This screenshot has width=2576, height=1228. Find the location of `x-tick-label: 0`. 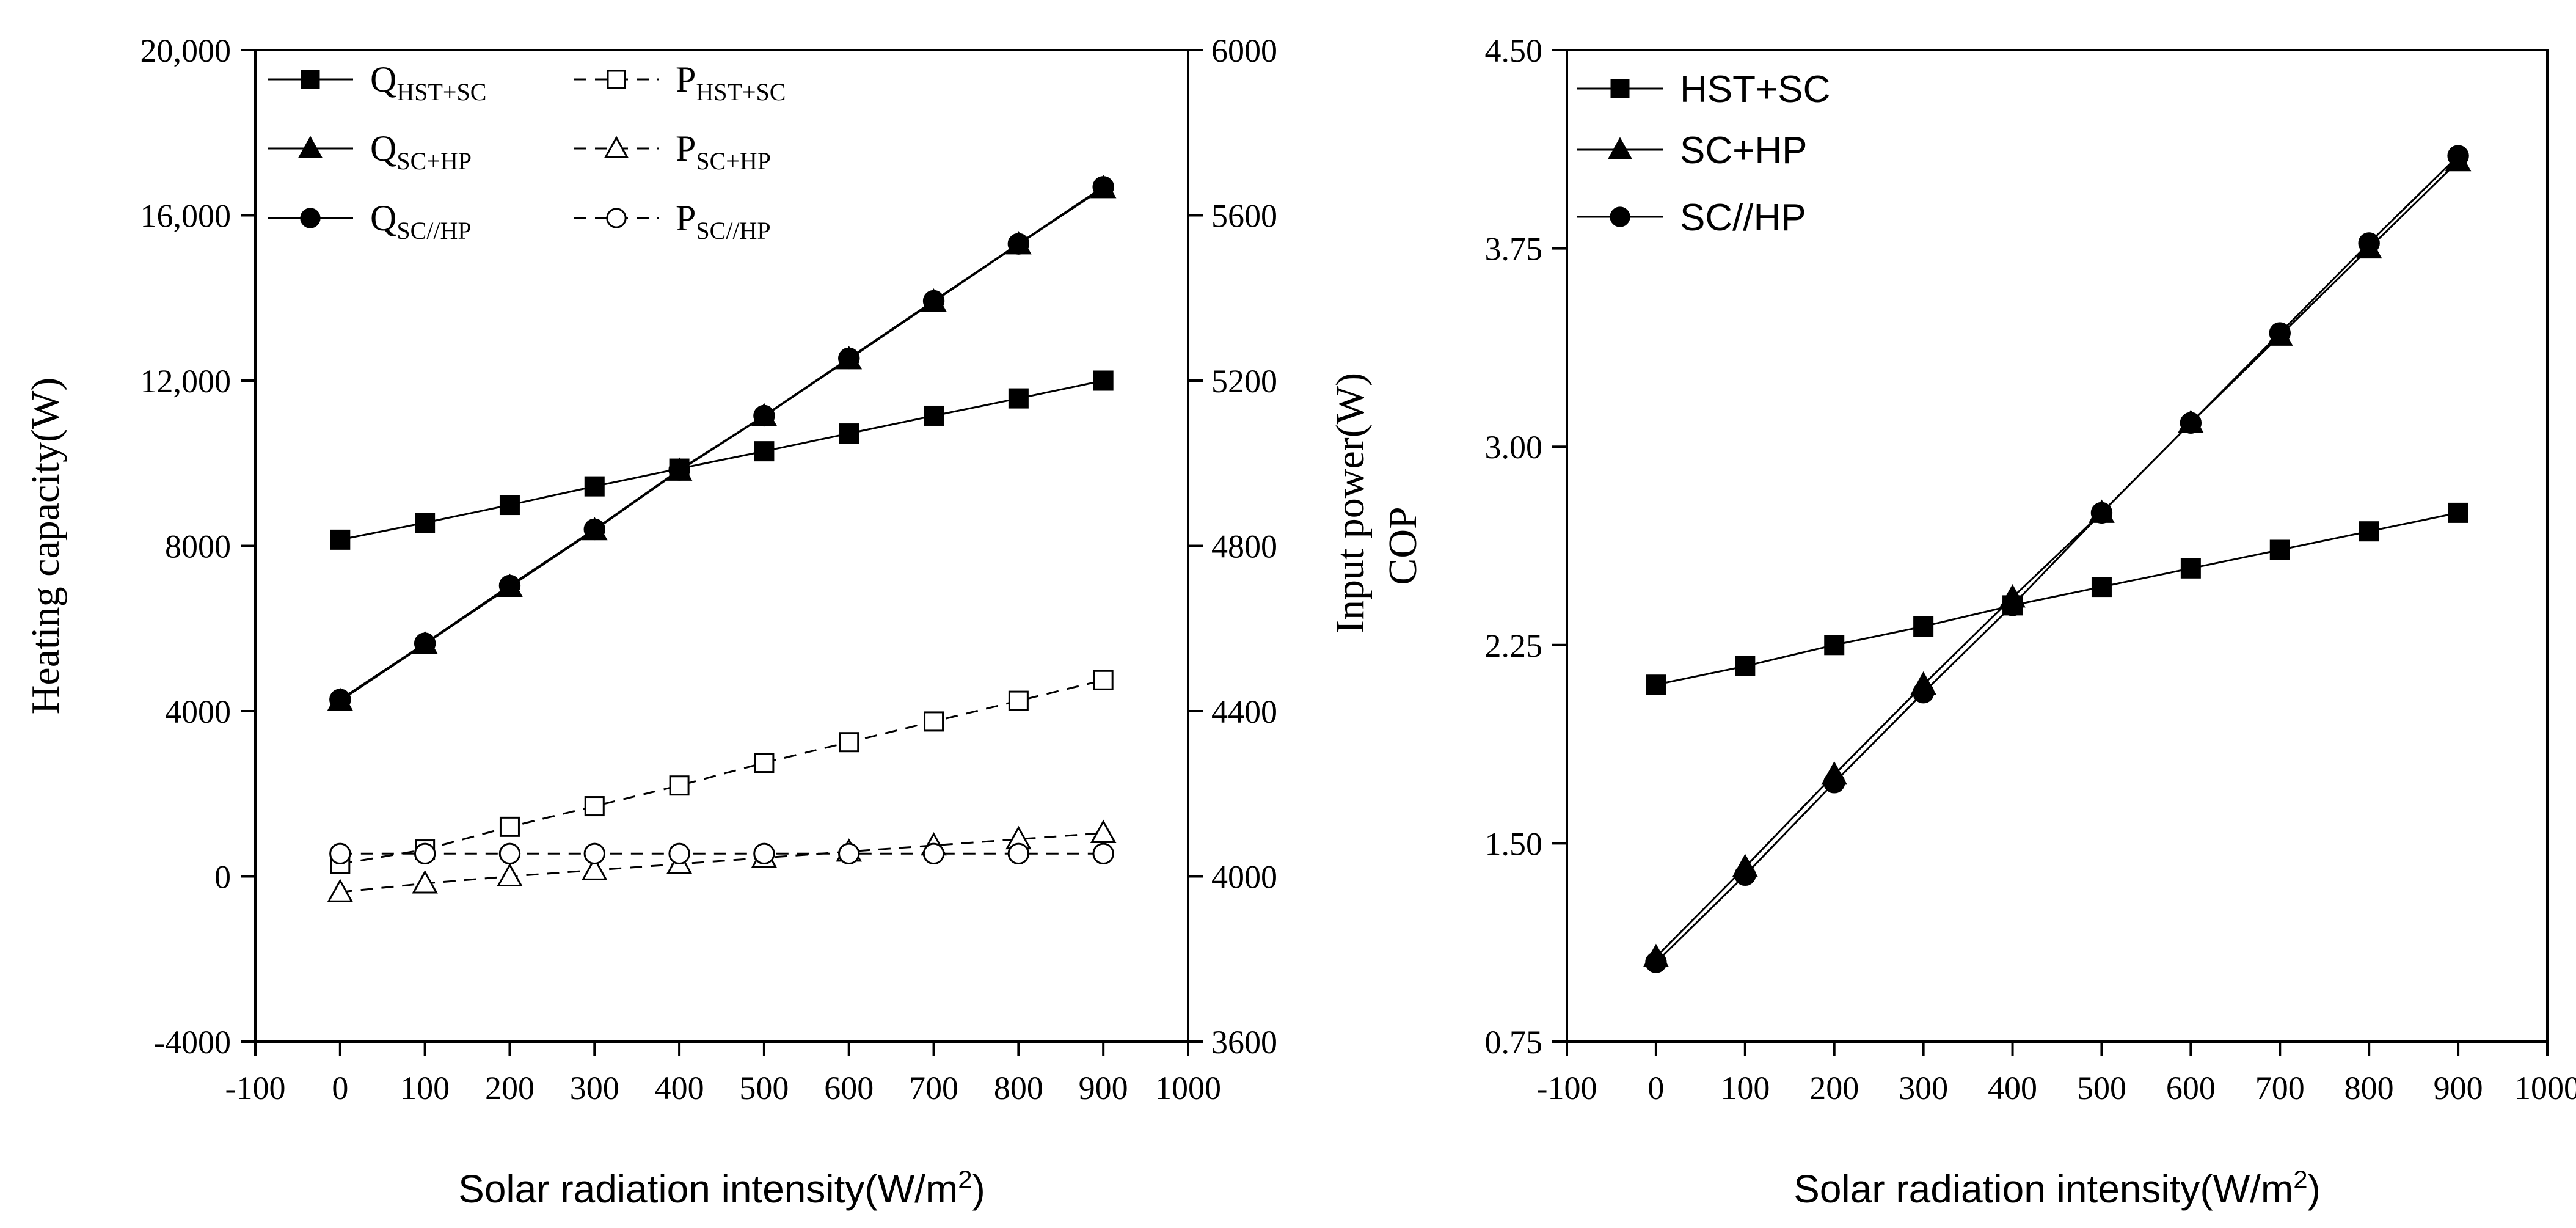

x-tick-label: 0 is located at coordinates (340, 1088).